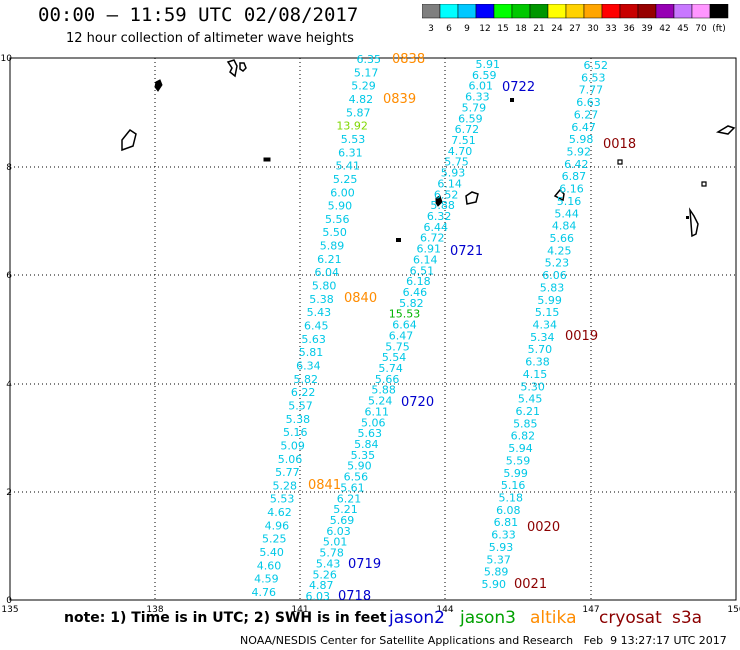 This screenshot has width=740, height=650. What do you see at coordinates (354, 596) in the screenshot?
I see `pass-time-jason2: 0718` at bounding box center [354, 596].